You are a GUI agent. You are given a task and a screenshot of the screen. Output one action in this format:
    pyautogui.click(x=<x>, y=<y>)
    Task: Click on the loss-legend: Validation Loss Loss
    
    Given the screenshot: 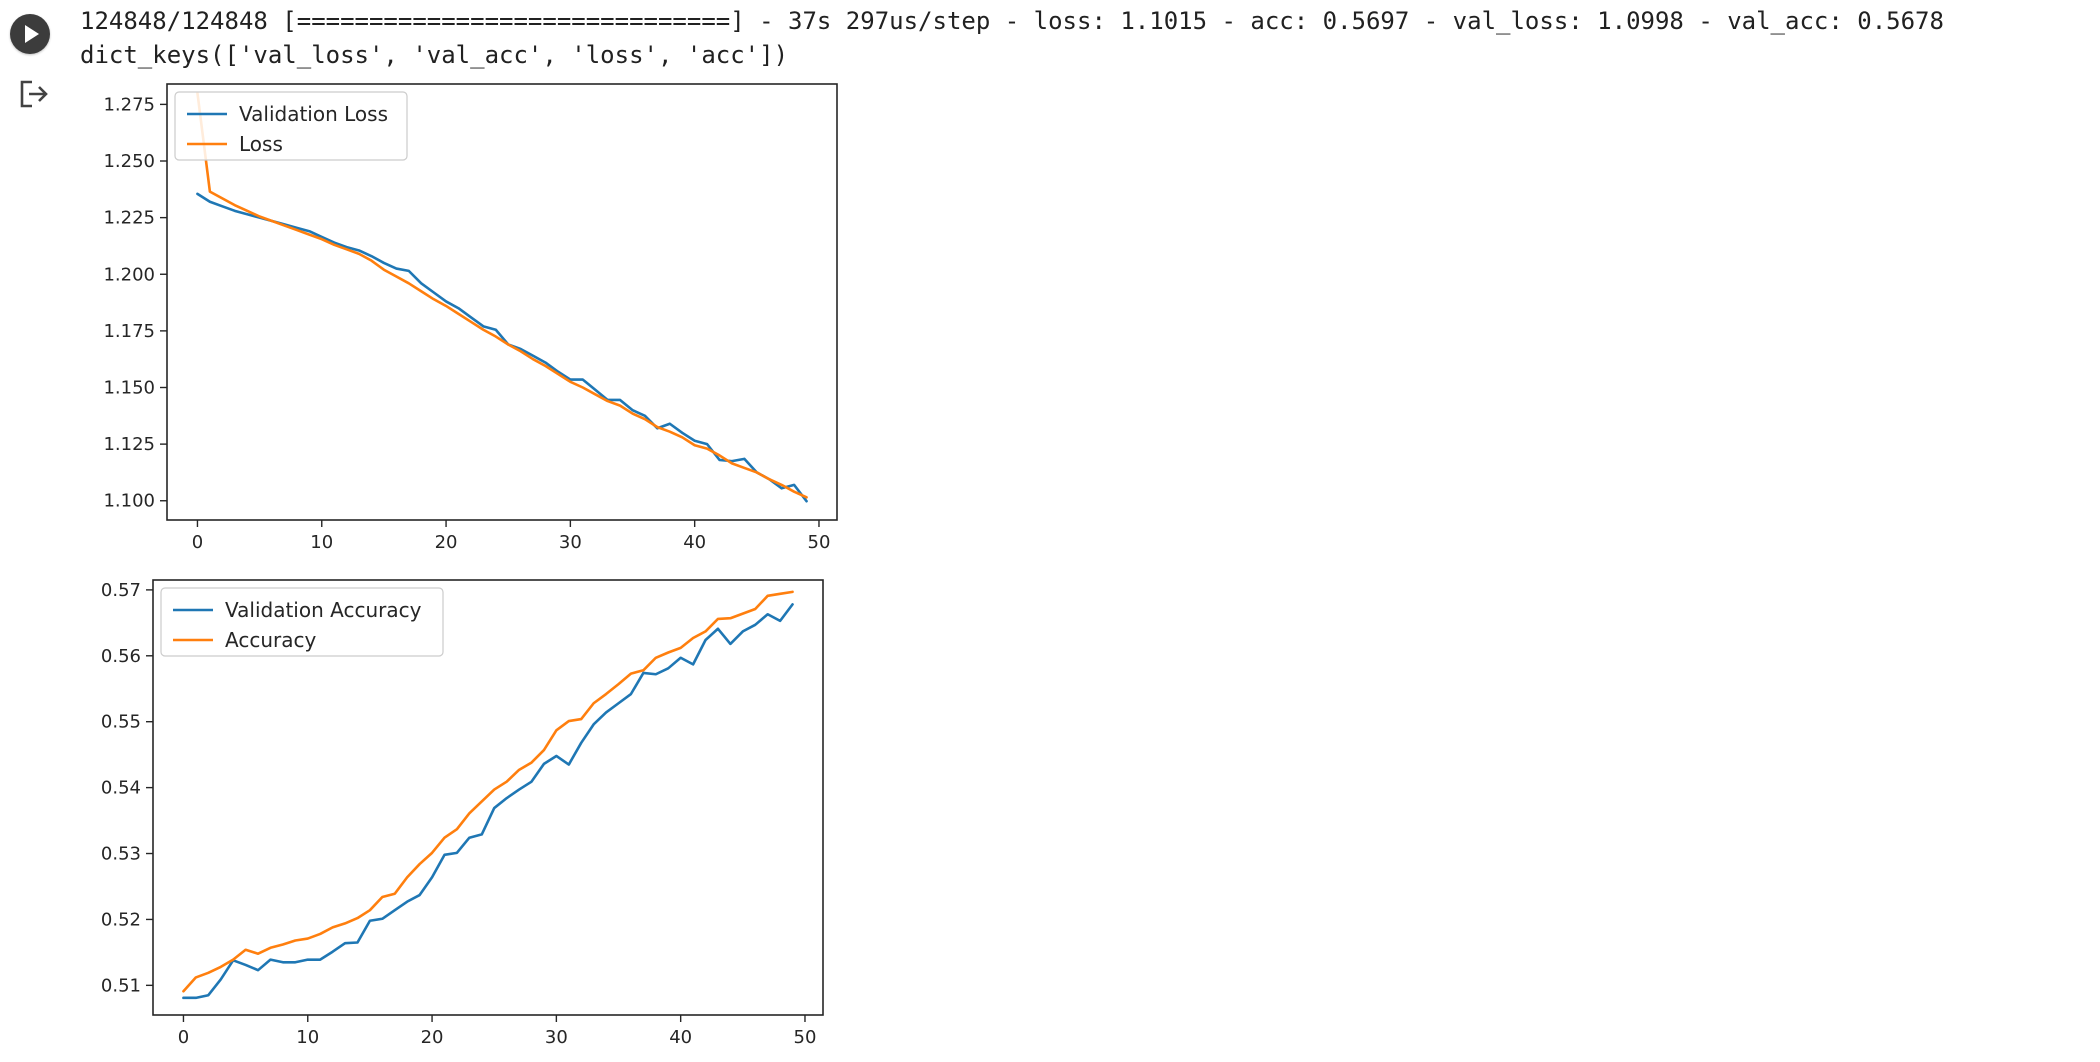 What is the action you would take?
    pyautogui.click(x=291, y=126)
    